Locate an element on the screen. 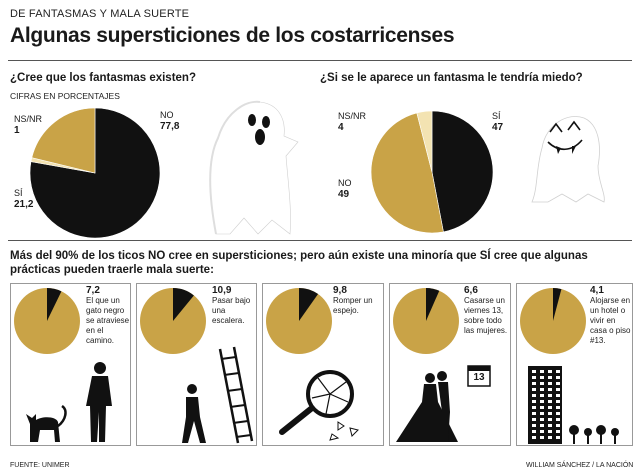 This screenshot has height=475, width=640. man-black-cat-illustration is located at coordinates (69, 402).